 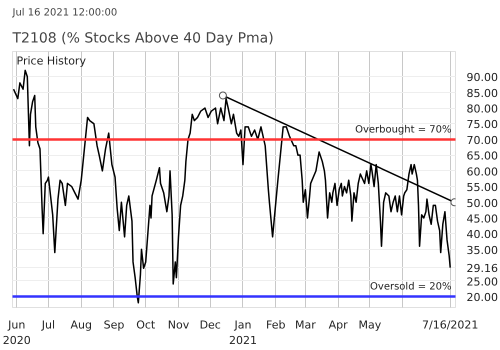 What do you see at coordinates (482, 125) in the screenshot?
I see `y-tick-label: 75.00` at bounding box center [482, 125].